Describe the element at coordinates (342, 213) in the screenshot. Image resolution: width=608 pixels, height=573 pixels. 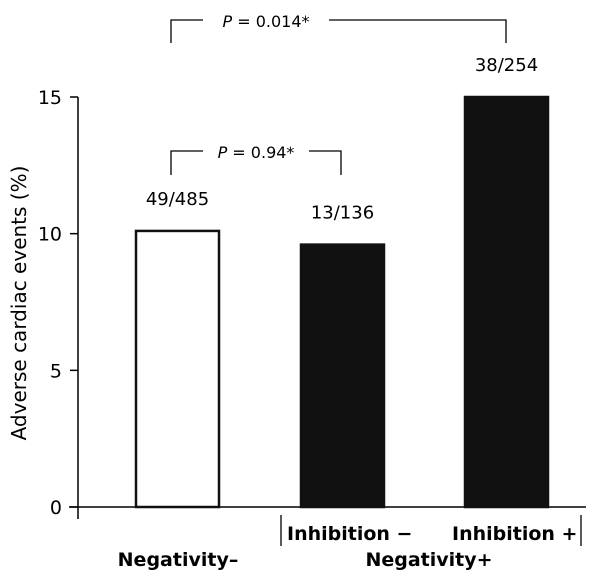
I see `data-label: 13/136` at that location.